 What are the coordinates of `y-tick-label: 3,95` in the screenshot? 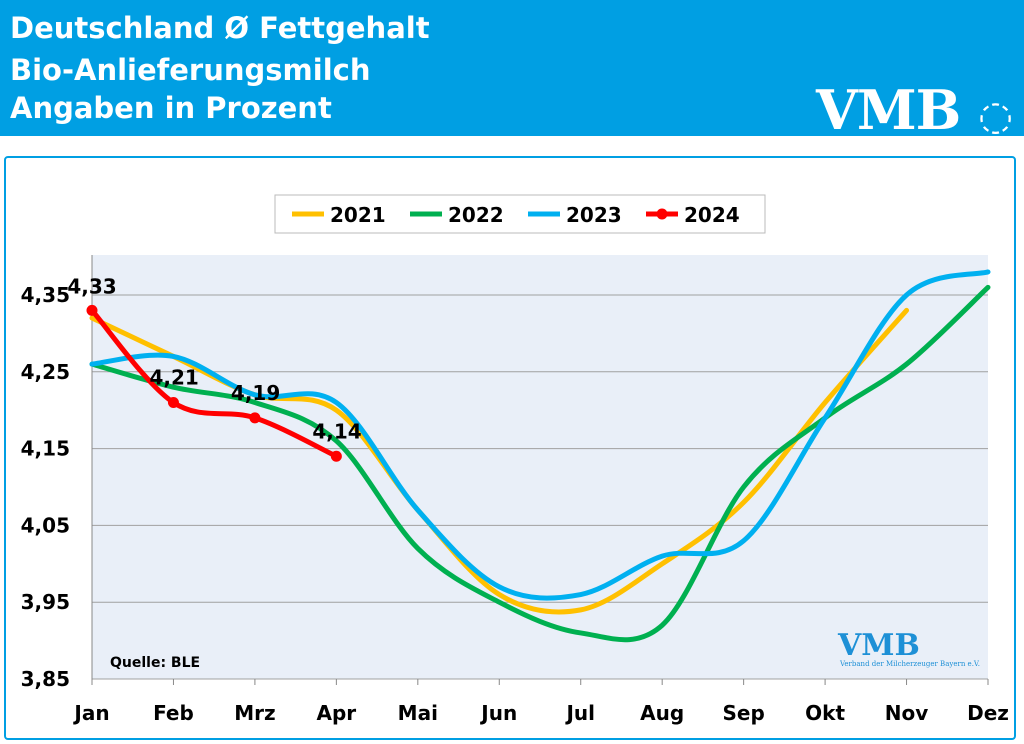 It's located at (45, 602).